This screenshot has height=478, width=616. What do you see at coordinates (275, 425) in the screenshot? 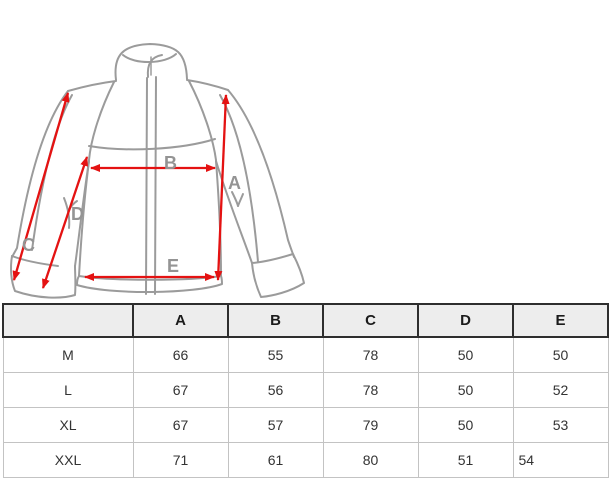
I see `cell-value: 57` at bounding box center [275, 425].